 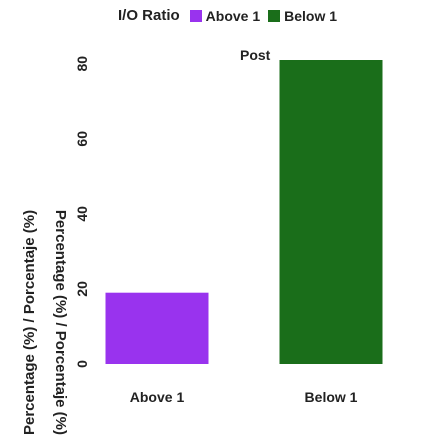 What do you see at coordinates (331, 397) in the screenshot?
I see `x-tick-label-below-1: Below 1` at bounding box center [331, 397].